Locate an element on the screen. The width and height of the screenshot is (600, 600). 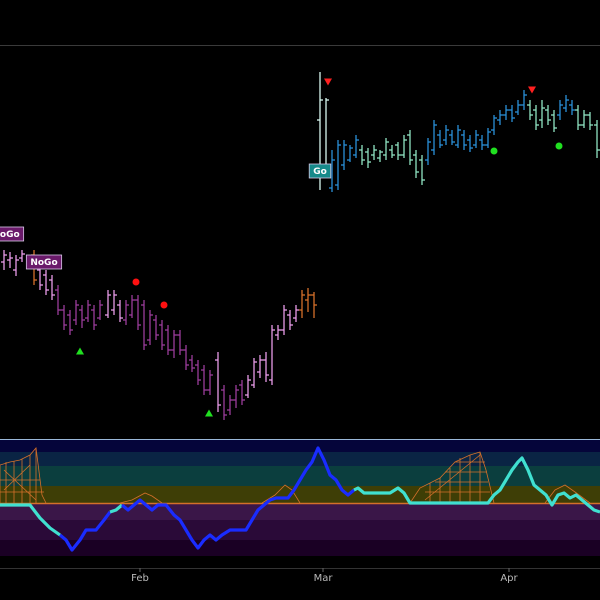
x-tick-label: Mar is located at coordinates (324, 578).